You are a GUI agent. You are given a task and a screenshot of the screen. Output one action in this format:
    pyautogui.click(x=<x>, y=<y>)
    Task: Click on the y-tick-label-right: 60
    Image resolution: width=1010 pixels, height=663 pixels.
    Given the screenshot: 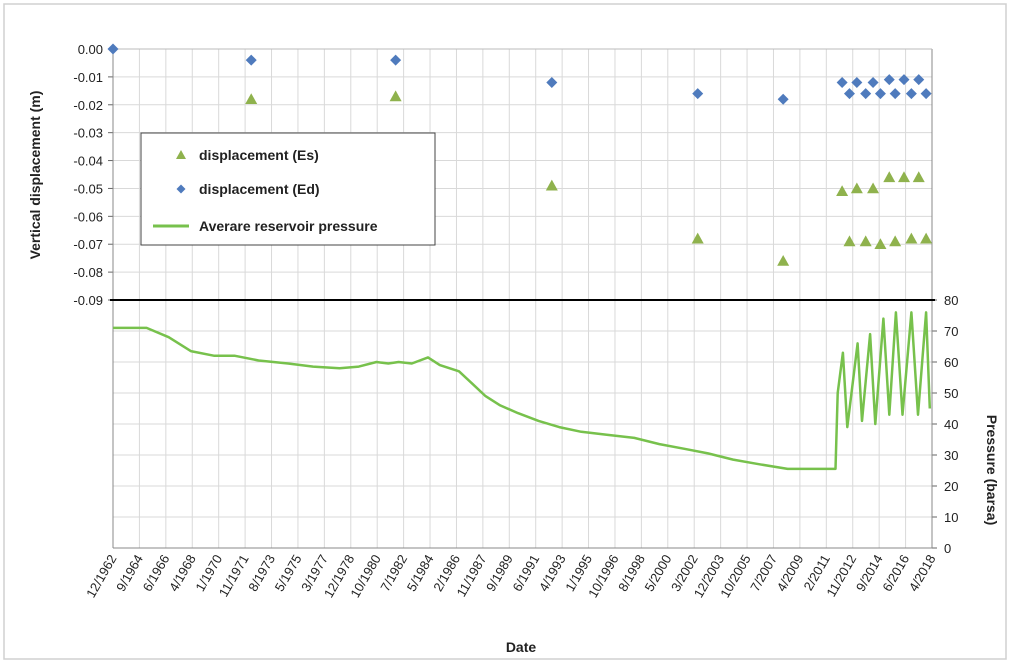 What is the action you would take?
    pyautogui.click(x=951, y=362)
    